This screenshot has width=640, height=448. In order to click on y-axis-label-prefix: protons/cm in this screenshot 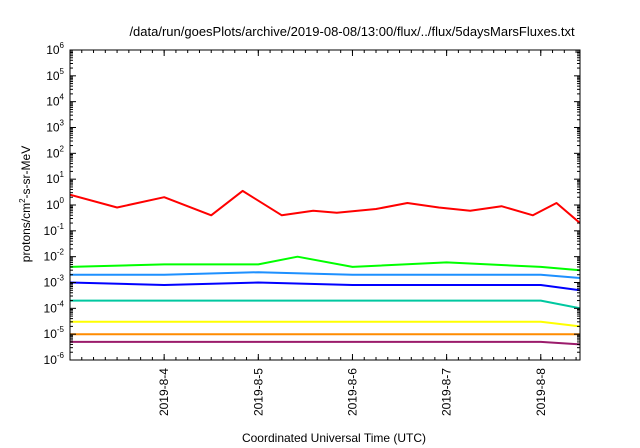, I will do `click(26, 232)`.